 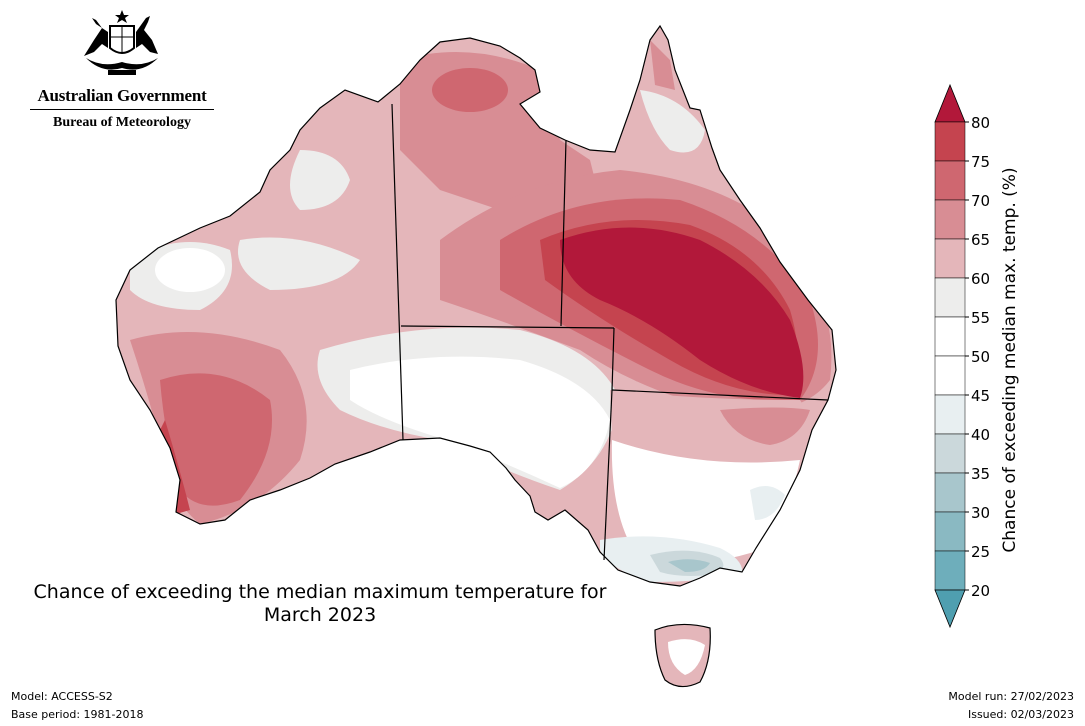 I want to click on footer-right: Model run: 27/02/2023 Issued: 02/03/2023, so click(x=1011, y=706).